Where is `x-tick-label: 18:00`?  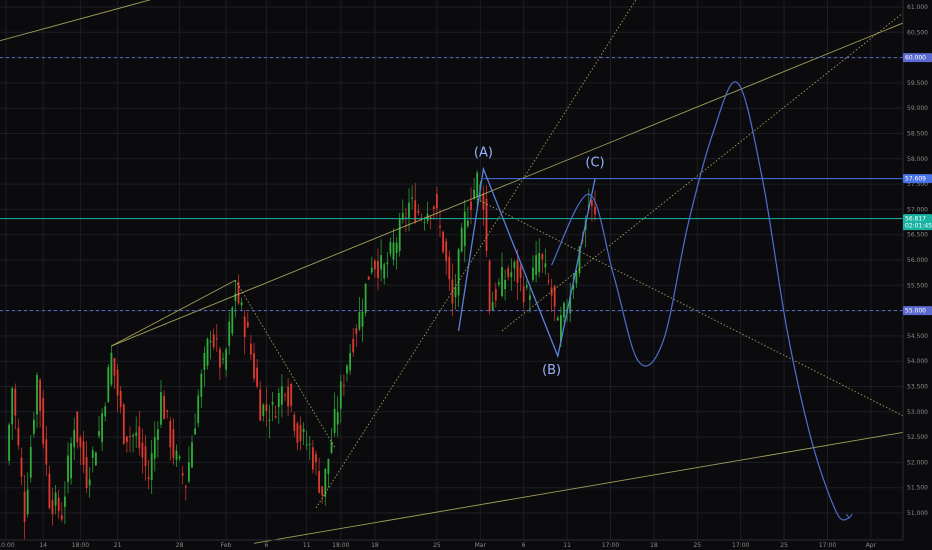
x-tick-label: 18:00 is located at coordinates (80, 545).